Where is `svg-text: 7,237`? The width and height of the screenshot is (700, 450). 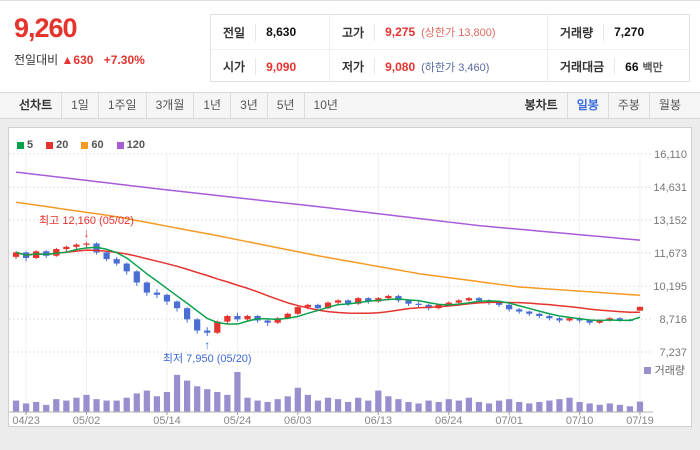 svg-text: 7,237 is located at coordinates (673, 353).